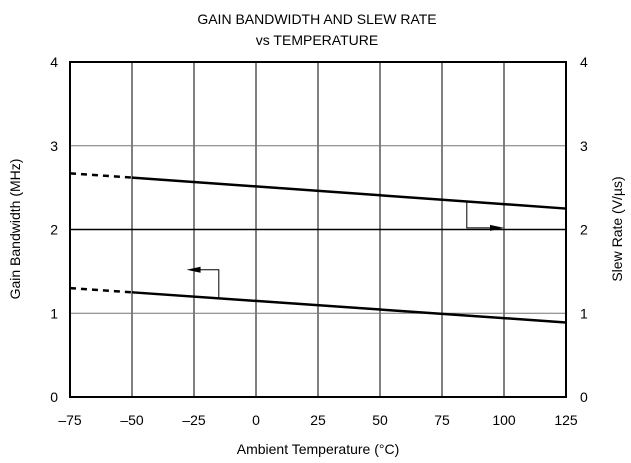 The height and width of the screenshot is (463, 631). I want to click on y-left-tick-label: 2, so click(54, 230).